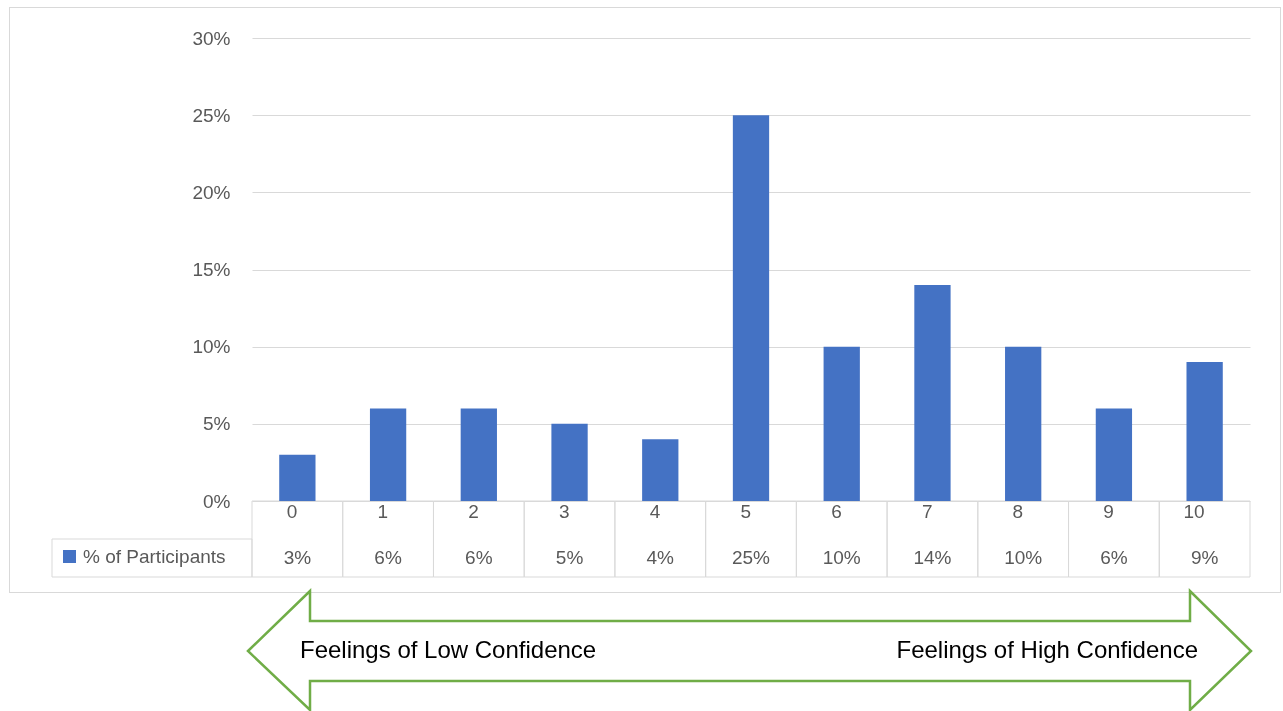  Describe the element at coordinates (211, 38) in the screenshot. I see `y-tick-label: 30%` at that location.